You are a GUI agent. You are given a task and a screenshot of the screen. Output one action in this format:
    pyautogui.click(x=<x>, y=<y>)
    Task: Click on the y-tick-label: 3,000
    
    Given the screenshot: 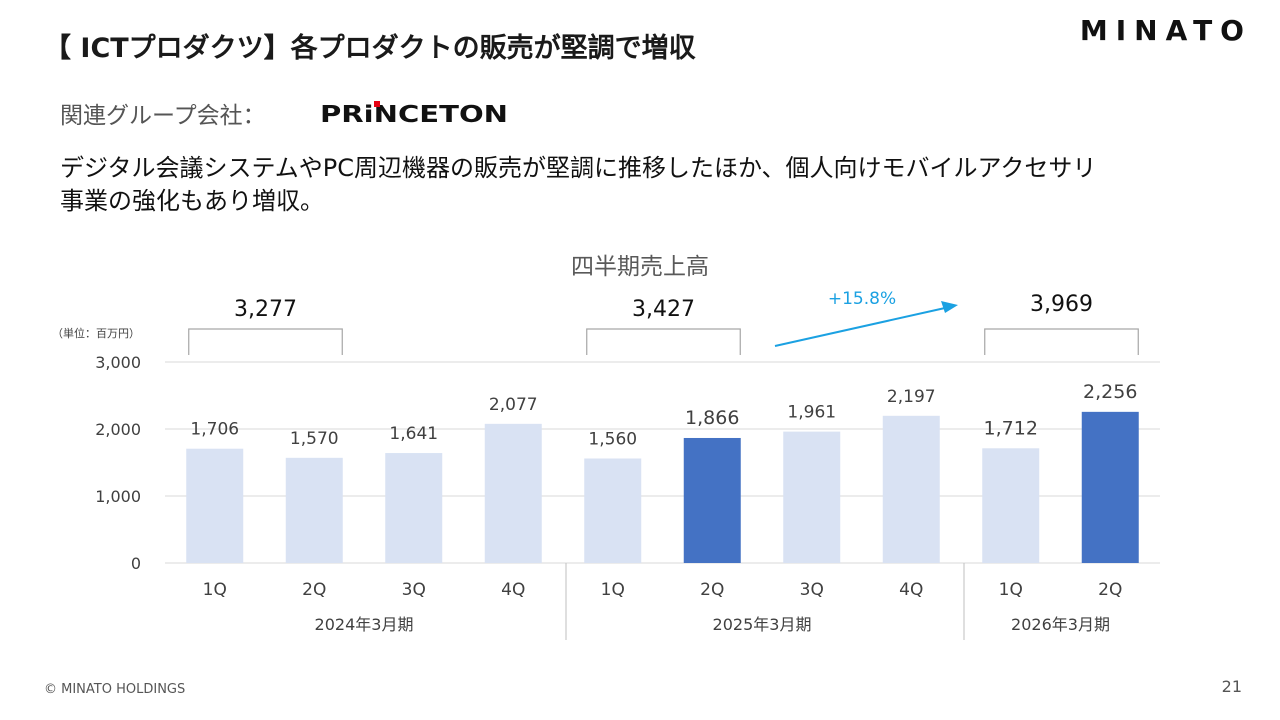 What is the action you would take?
    pyautogui.click(x=118, y=362)
    